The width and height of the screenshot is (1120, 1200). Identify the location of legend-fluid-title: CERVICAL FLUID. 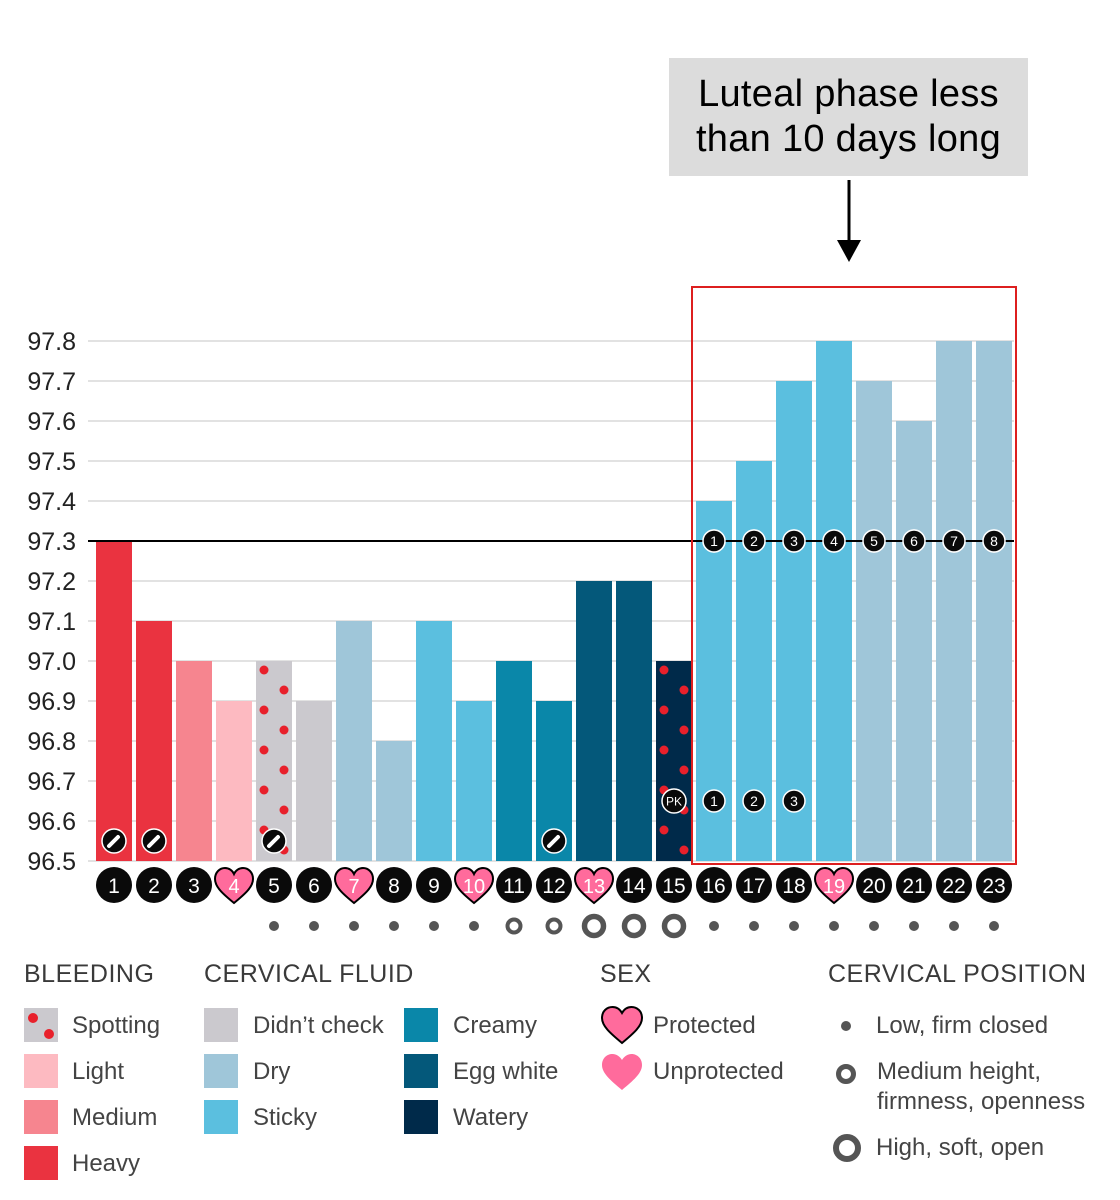
(309, 974).